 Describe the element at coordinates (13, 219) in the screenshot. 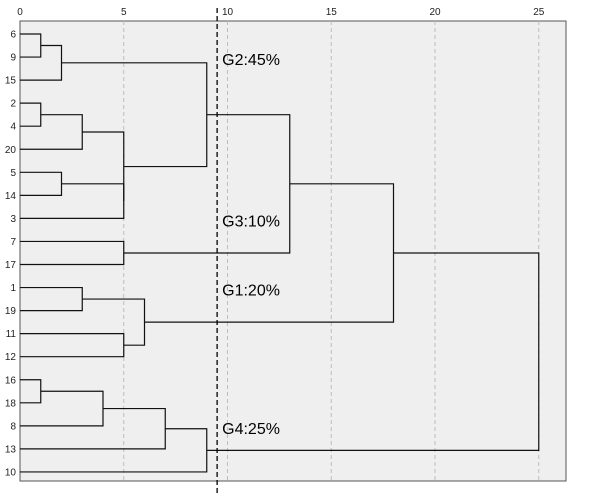

I see `leaf-label: 3` at that location.